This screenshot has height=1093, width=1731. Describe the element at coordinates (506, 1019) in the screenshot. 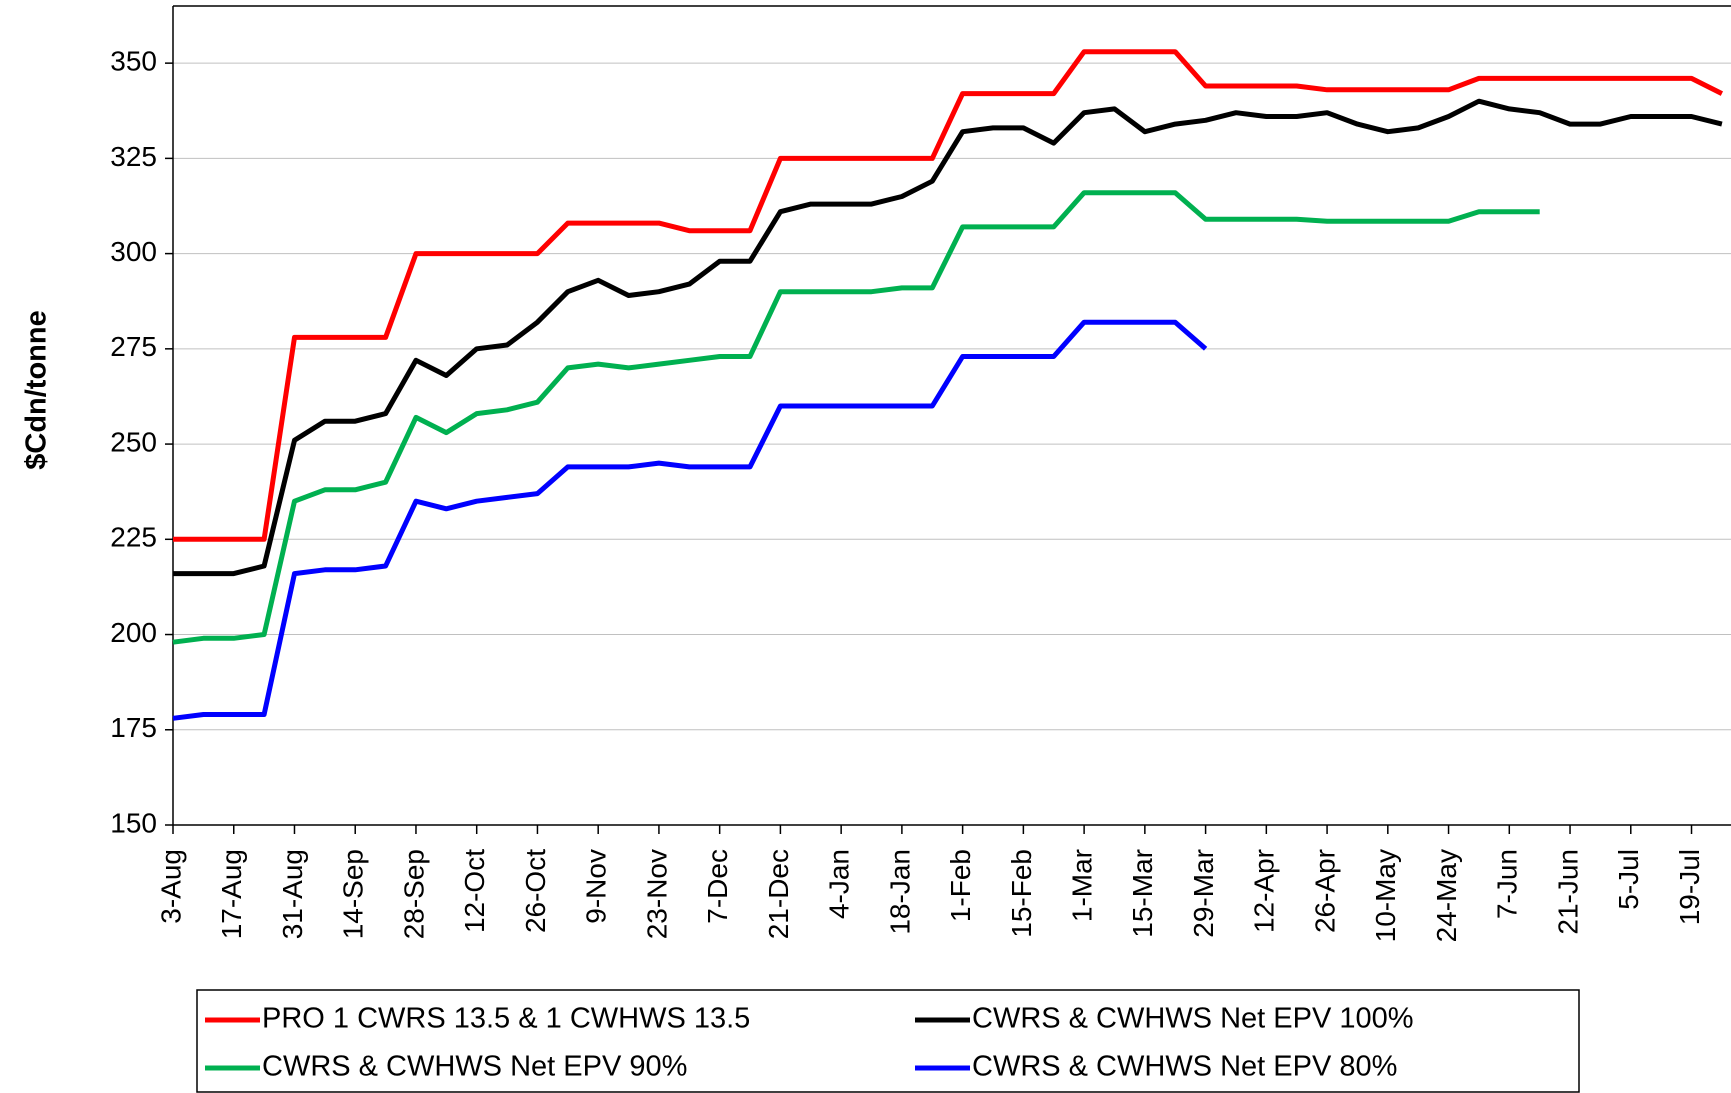

I see `legend-label: PRO 1 CWRS 13.5 & 1 CWHWS 13.5` at that location.